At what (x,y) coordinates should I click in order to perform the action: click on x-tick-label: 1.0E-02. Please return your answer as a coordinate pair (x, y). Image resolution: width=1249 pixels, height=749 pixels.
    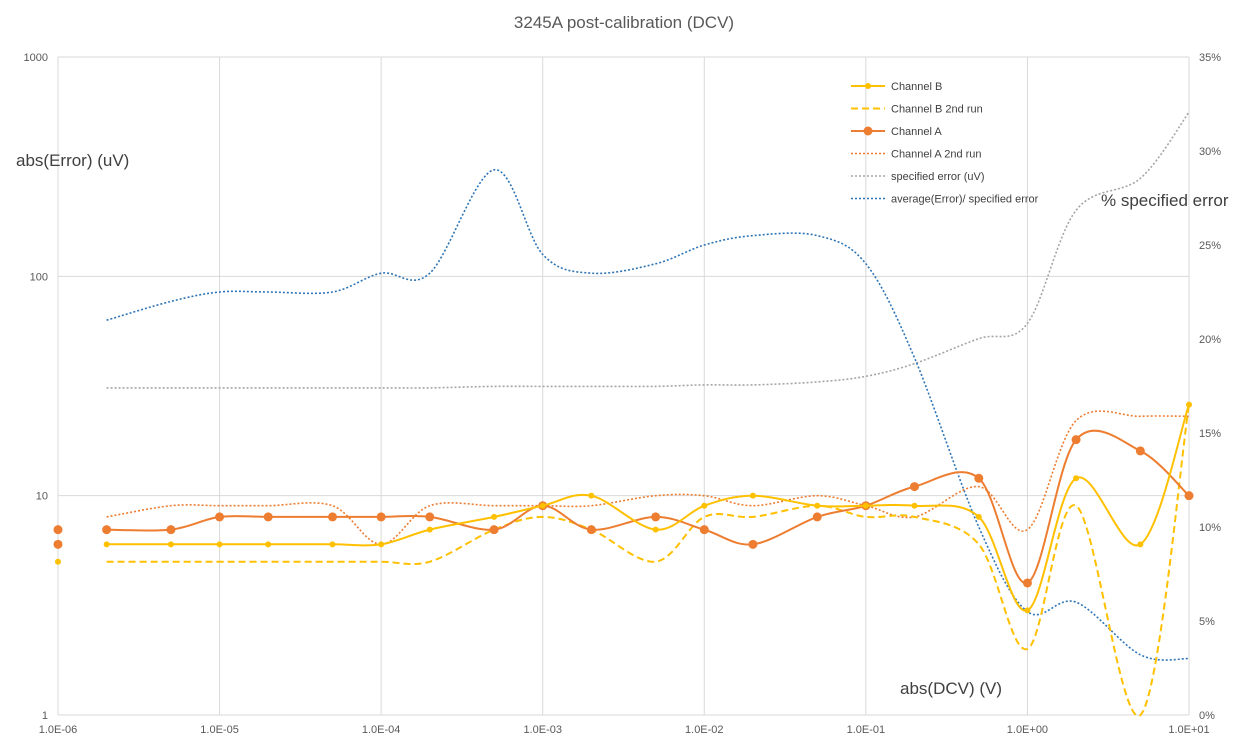
    Looking at the image, I should click on (704, 730).